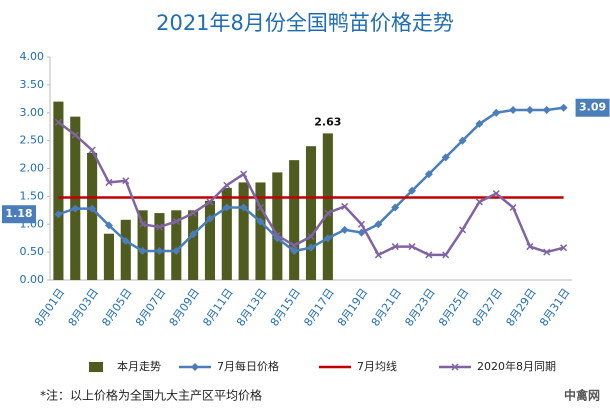 Image resolution: width=610 pixels, height=417 pixels. I want to click on y-tick-label: 3.50, so click(32, 84).